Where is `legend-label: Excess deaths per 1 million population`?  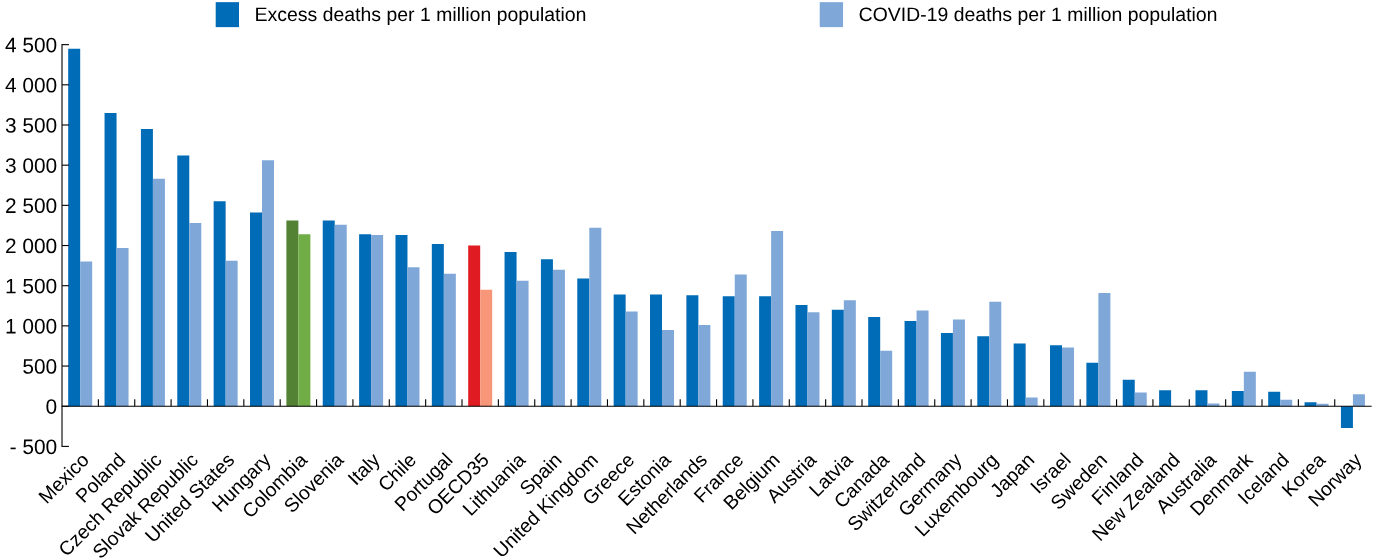 legend-label: Excess deaths per 1 million population is located at coordinates (421, 16).